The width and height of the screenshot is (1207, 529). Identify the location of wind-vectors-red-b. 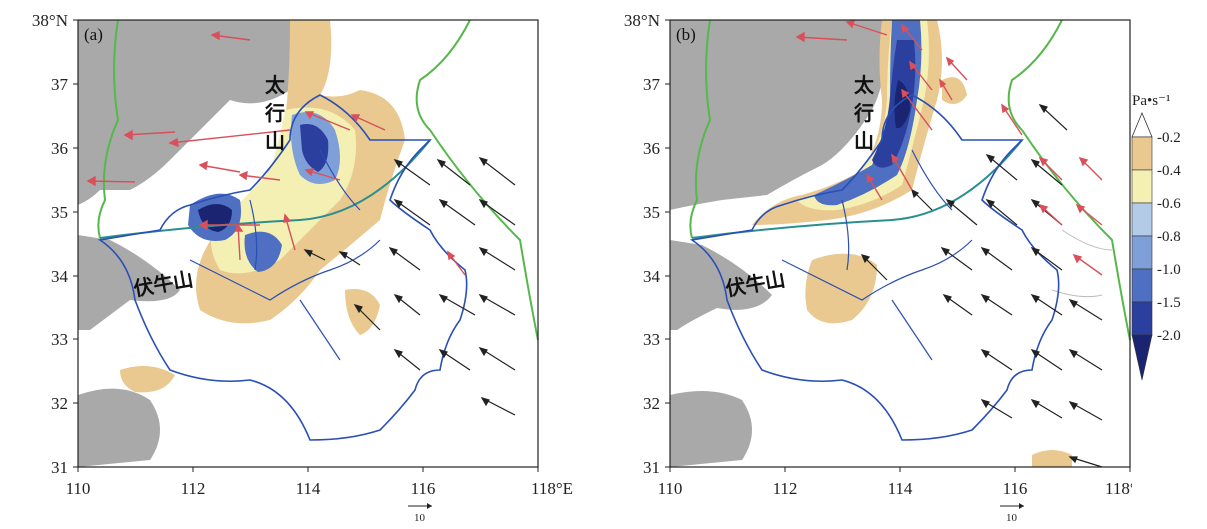
(949, 148).